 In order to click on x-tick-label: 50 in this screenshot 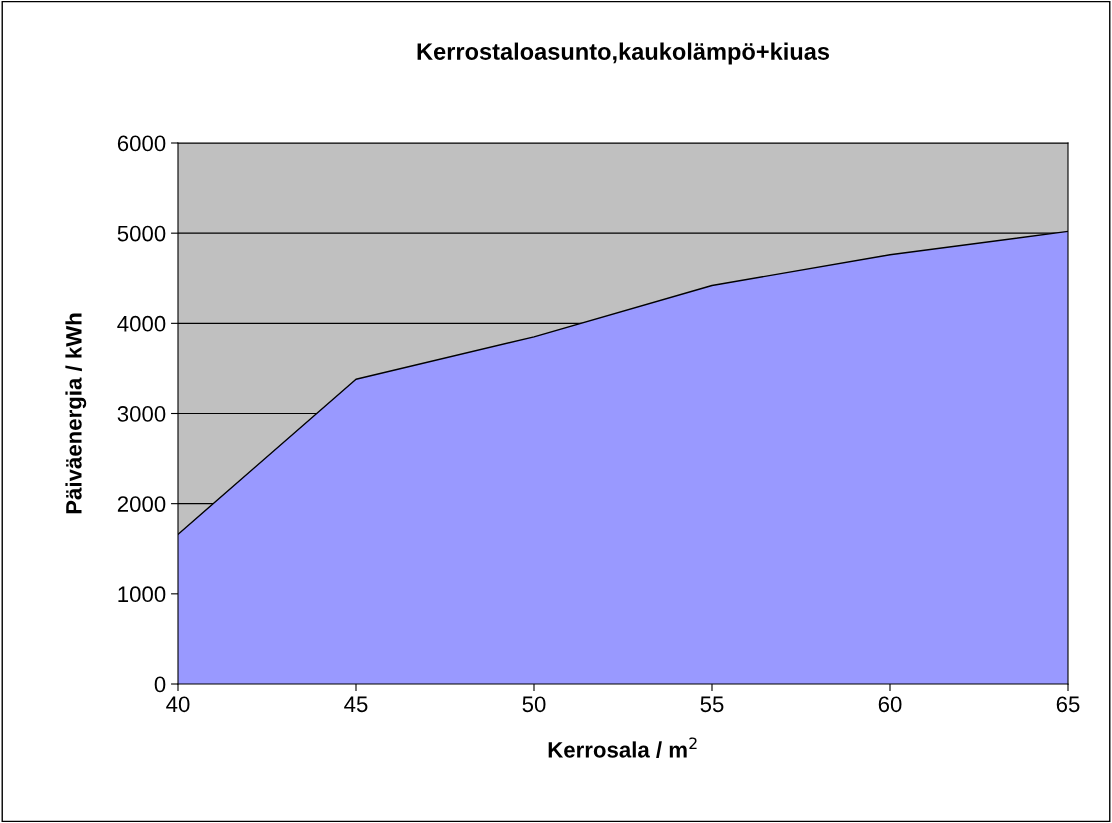, I will do `click(534, 704)`.